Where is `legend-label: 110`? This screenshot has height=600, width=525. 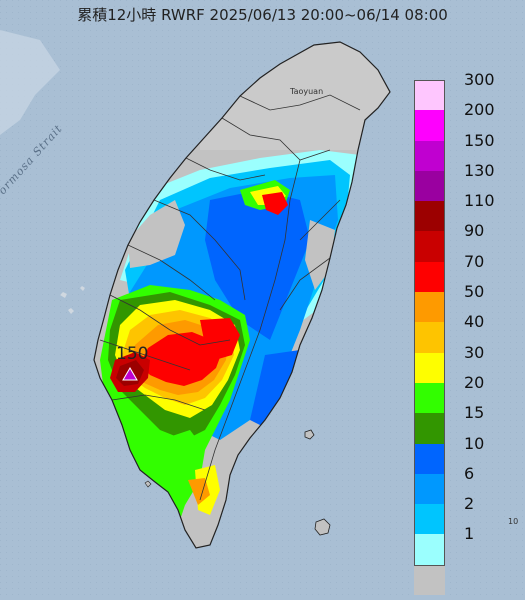
legend-label: 110 is located at coordinates (479, 201).